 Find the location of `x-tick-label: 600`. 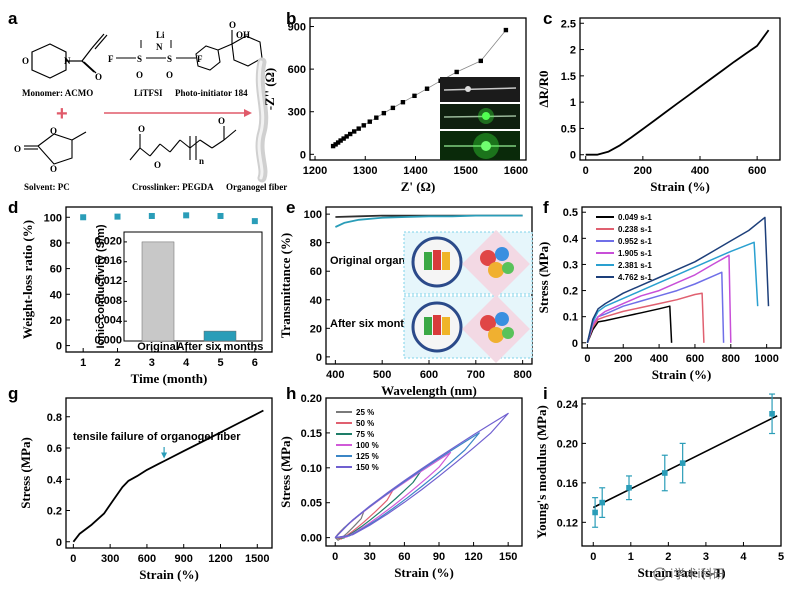

x-tick-label: 600 is located at coordinates (757, 171).